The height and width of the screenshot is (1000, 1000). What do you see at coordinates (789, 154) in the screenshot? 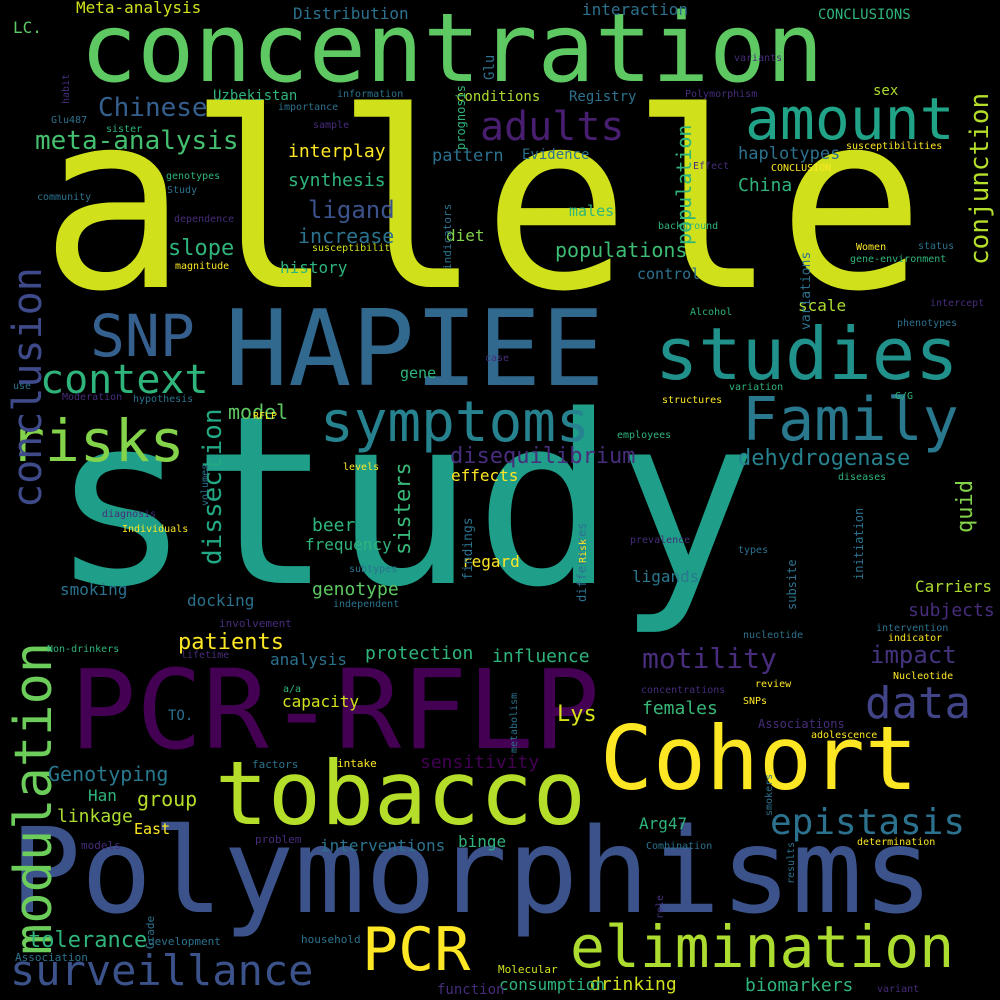
I see `word: haplotypes` at bounding box center [789, 154].